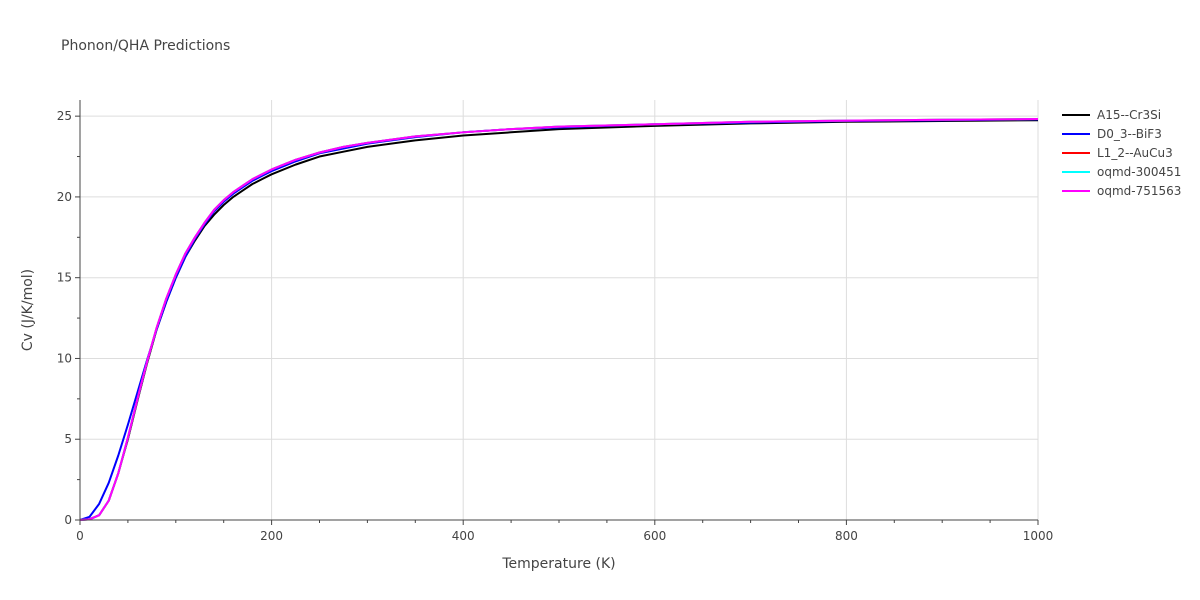 Image resolution: width=1200 pixels, height=600 pixels. I want to click on legend-label-3: oqmd-300451, so click(1139, 172).